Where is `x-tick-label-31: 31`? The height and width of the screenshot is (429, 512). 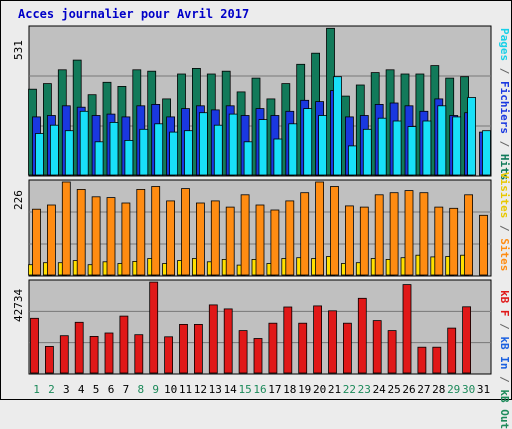
x-tick-label-31: 31 is located at coordinates (483, 389).